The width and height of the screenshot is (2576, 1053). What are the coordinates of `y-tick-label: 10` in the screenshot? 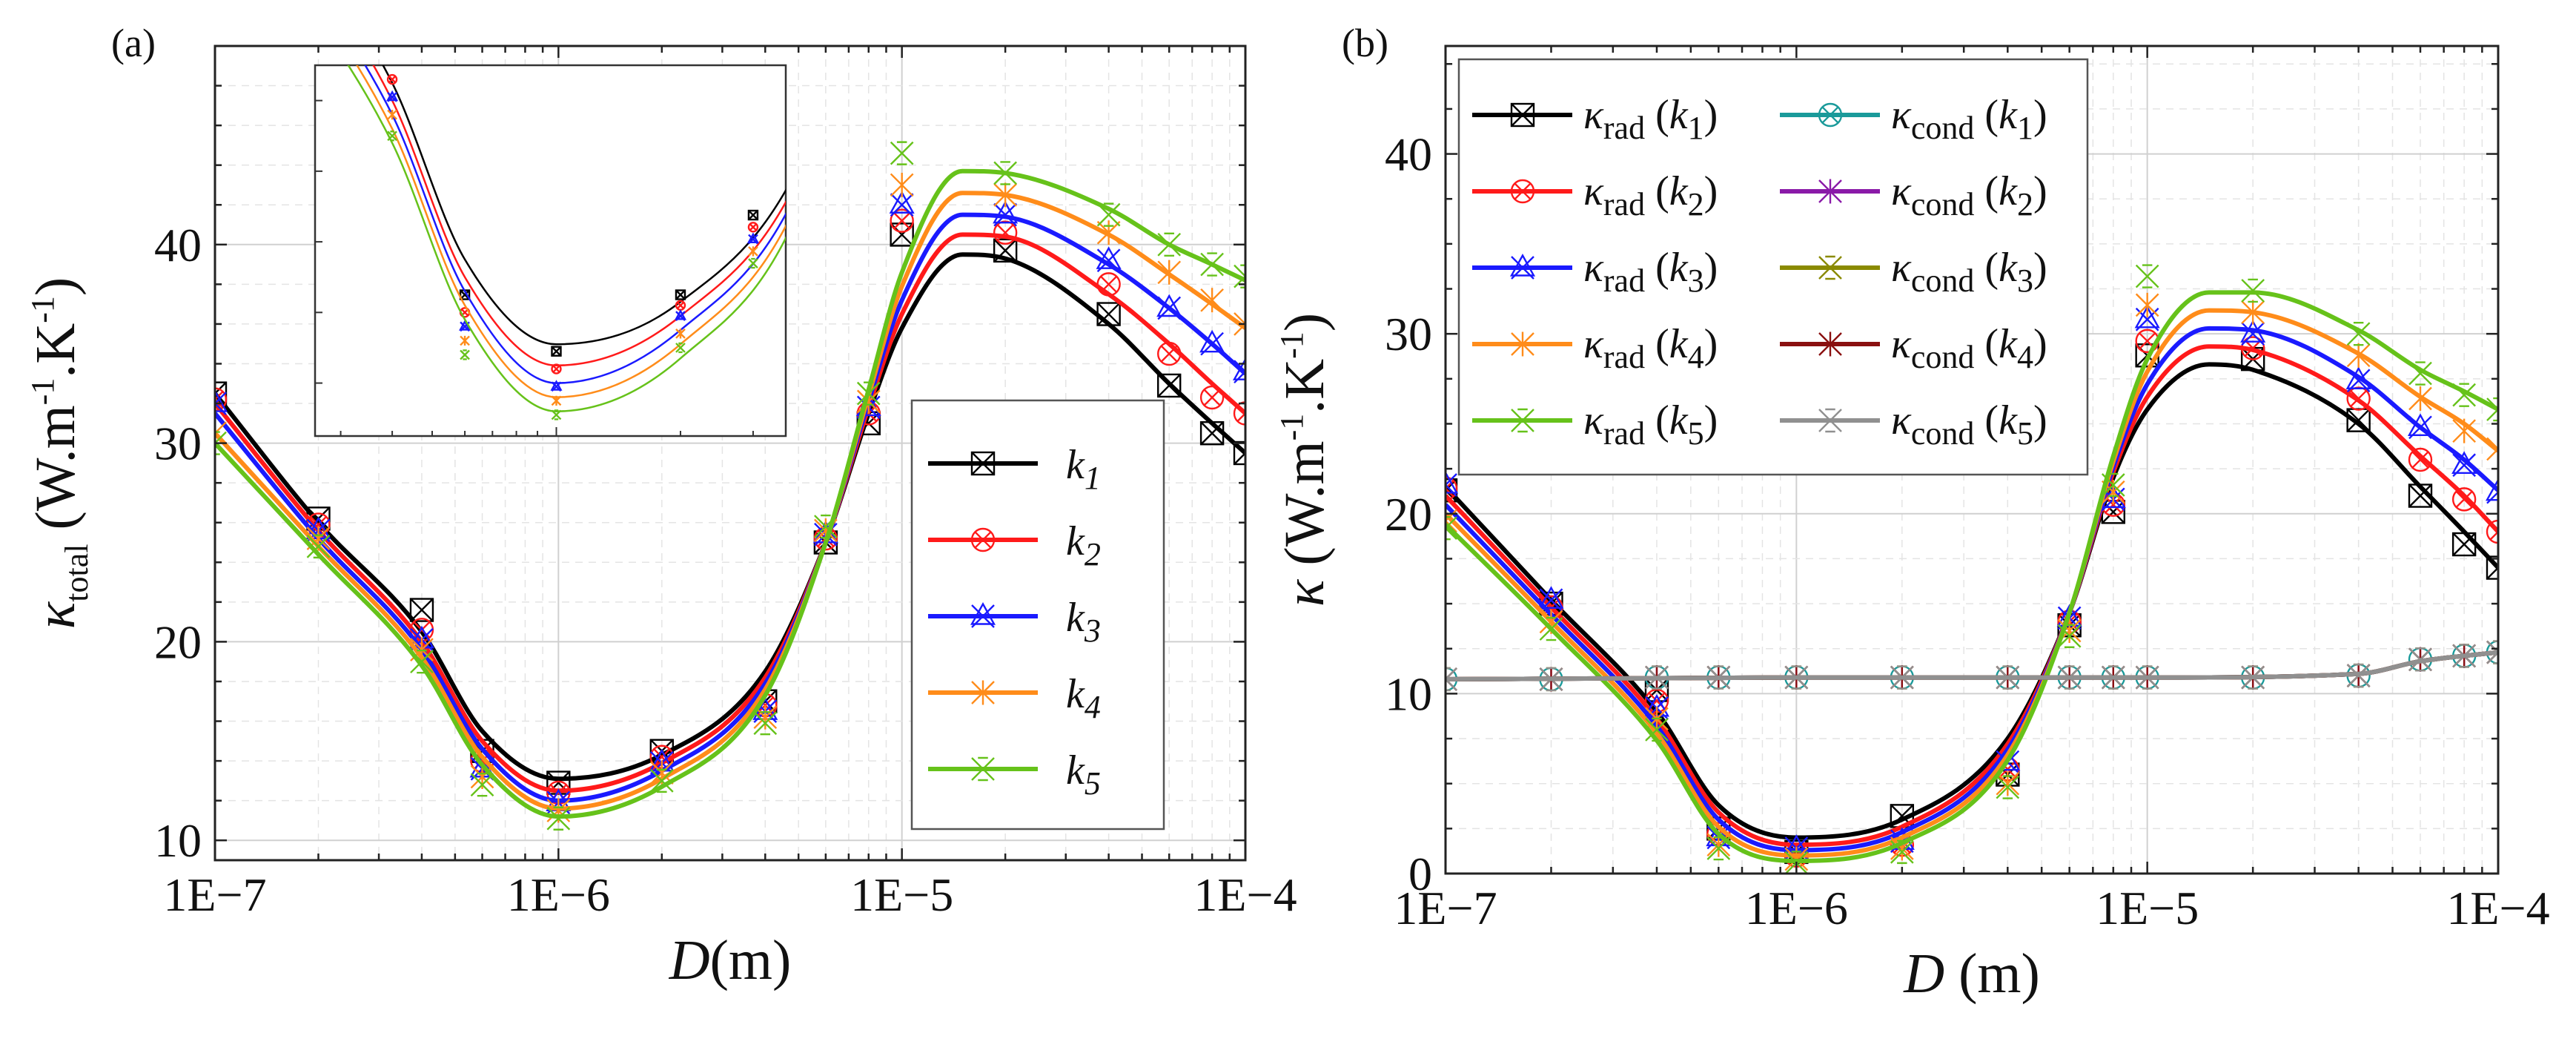 It's located at (1408, 693).